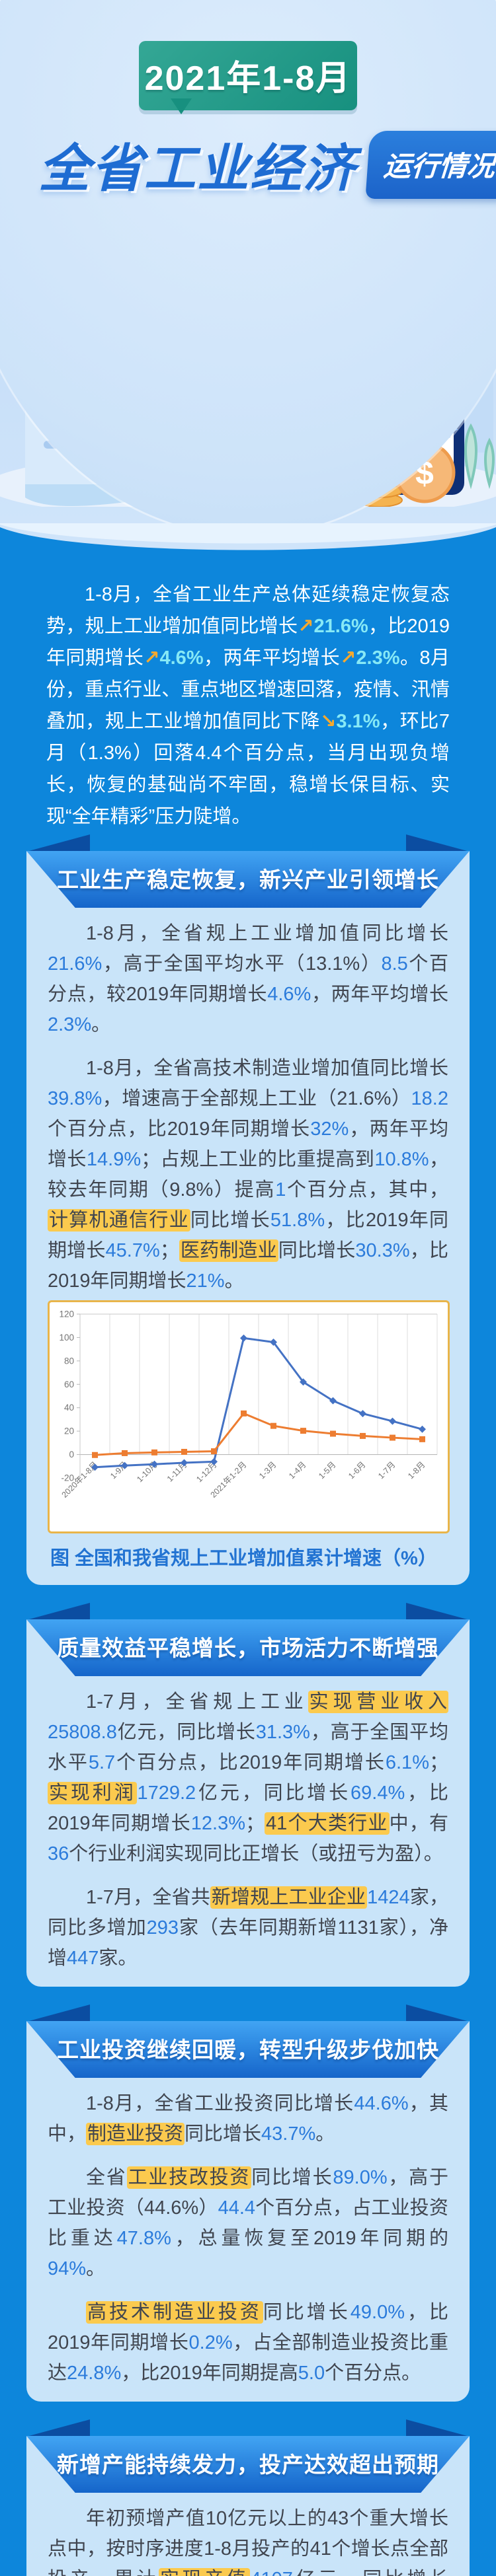 This screenshot has width=496, height=2576. I want to click on svg-text: 1-4月, so click(297, 1470).